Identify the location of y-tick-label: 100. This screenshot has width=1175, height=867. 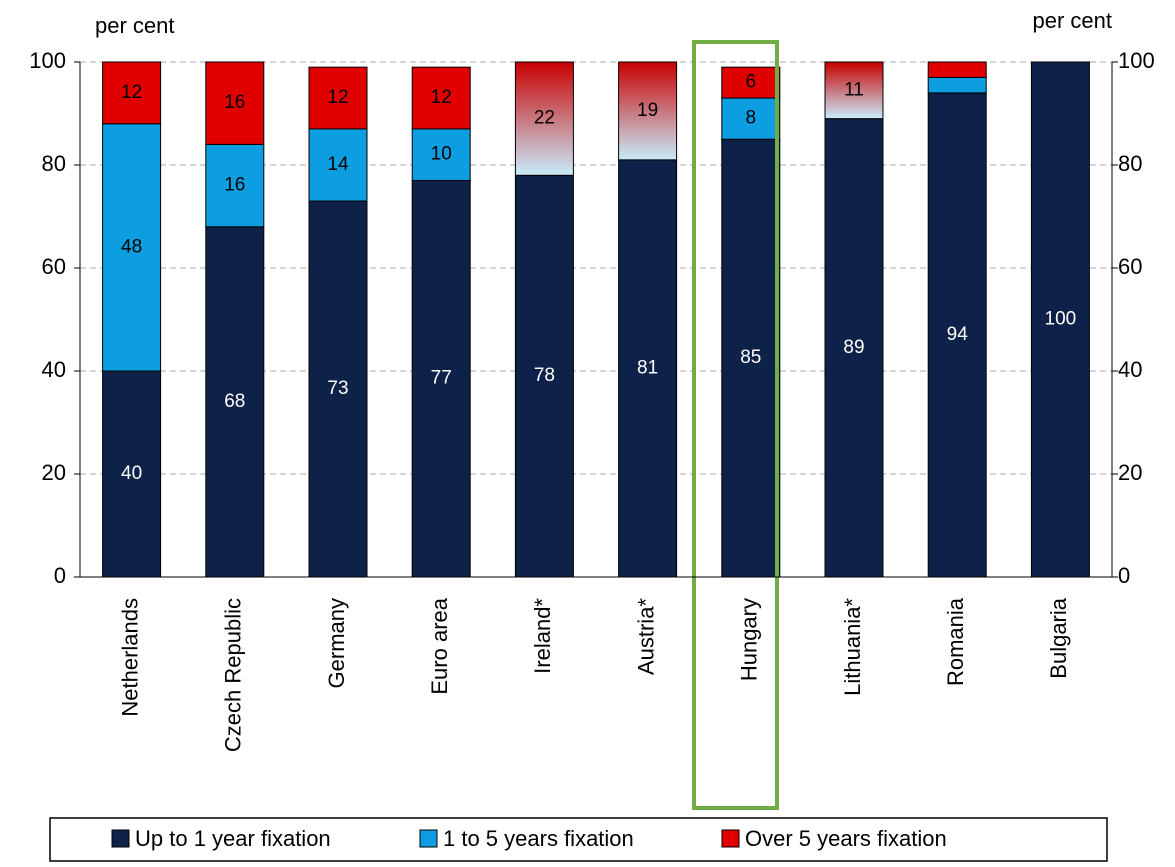
(47, 60).